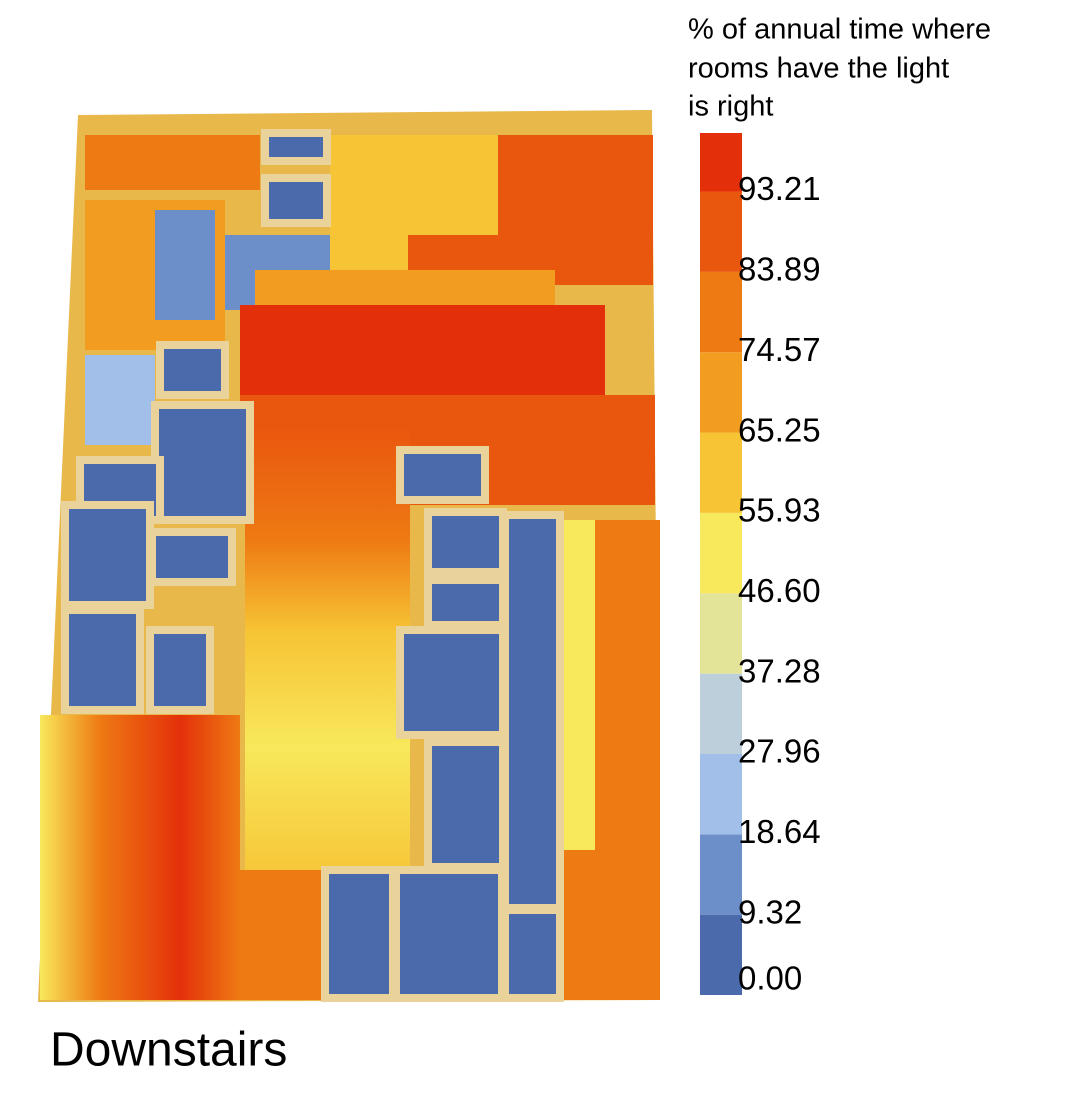 This screenshot has width=1068, height=1104. What do you see at coordinates (730, 107) in the screenshot?
I see `legend-title: is right` at bounding box center [730, 107].